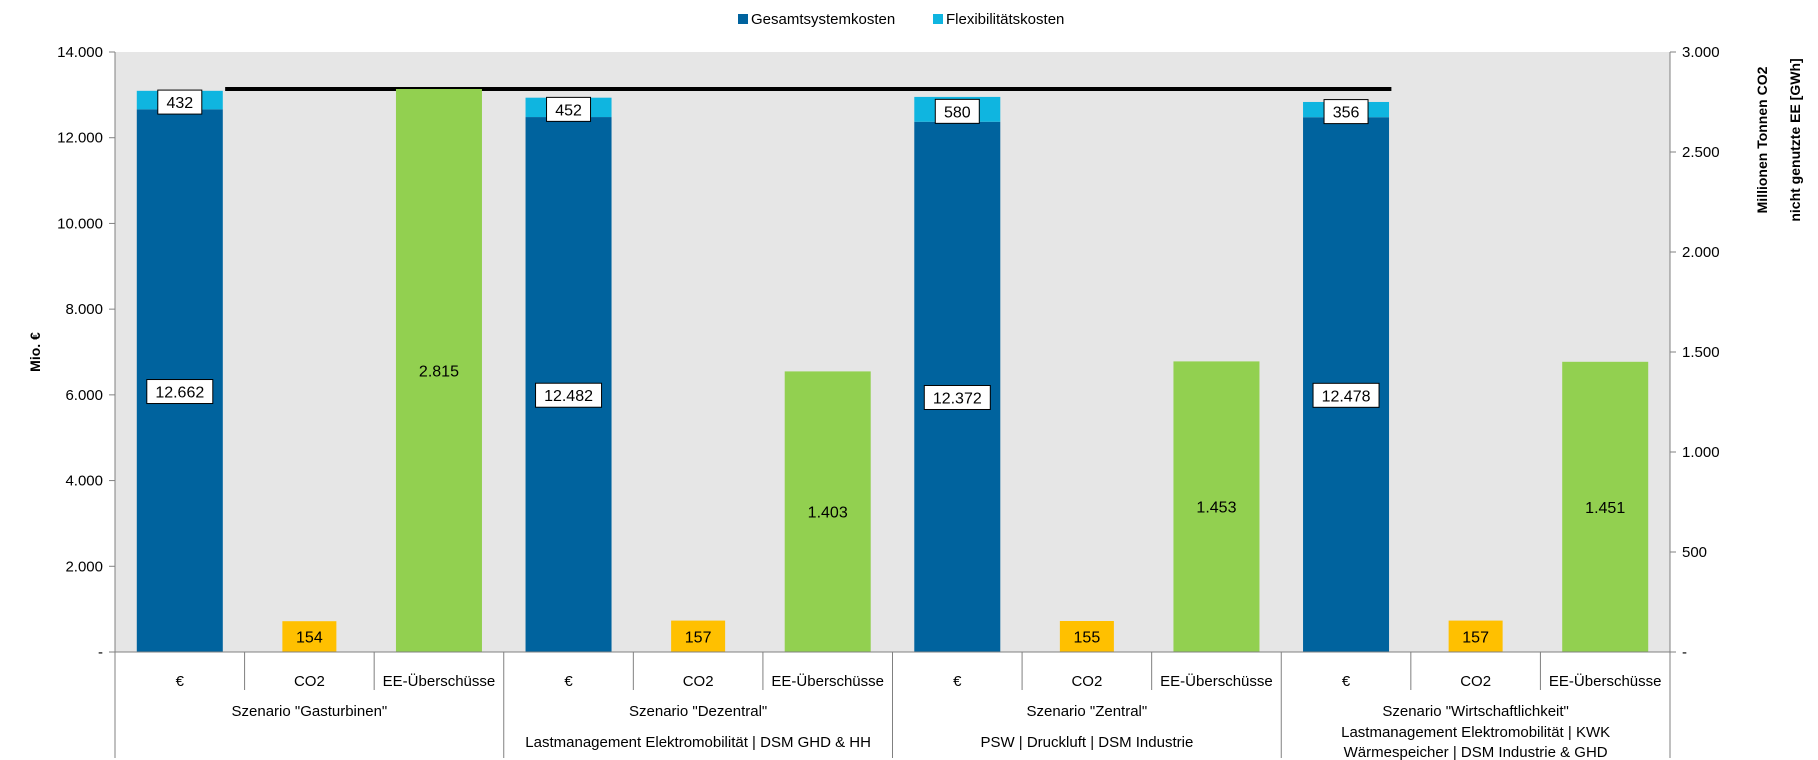 The height and width of the screenshot is (760, 1818). I want to click on group-subtitle-3-0: Lastmanagement Elektromobilität | KWK, so click(1475, 732).